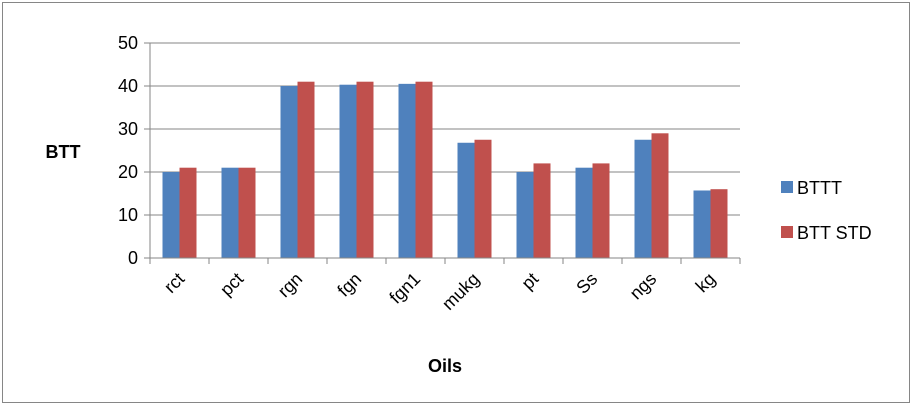 Image resolution: width=914 pixels, height=407 pixels. I want to click on bar-btt-std-rct, so click(188, 212).